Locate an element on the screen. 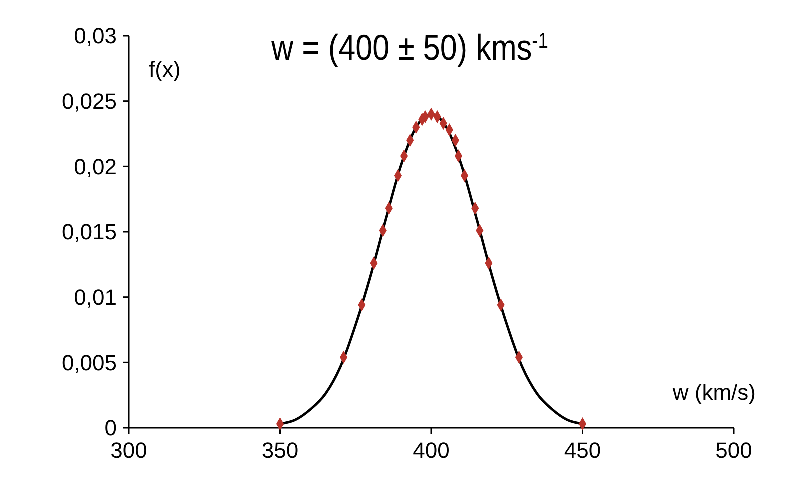 The height and width of the screenshot is (495, 798). y-tick-label: 0,025 is located at coordinates (89, 101).